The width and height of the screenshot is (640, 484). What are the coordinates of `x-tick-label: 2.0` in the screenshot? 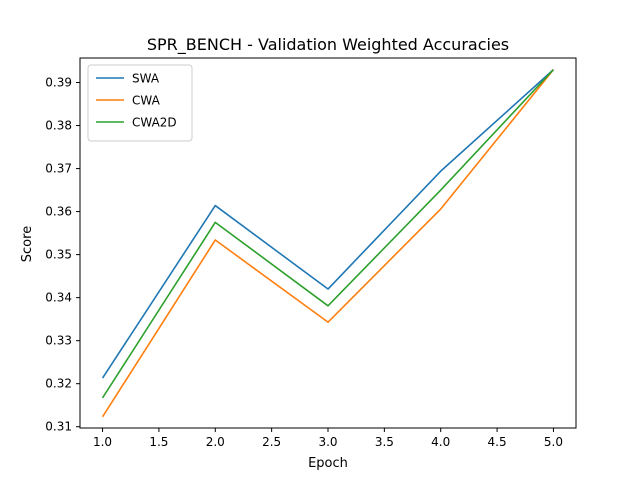 It's located at (215, 442).